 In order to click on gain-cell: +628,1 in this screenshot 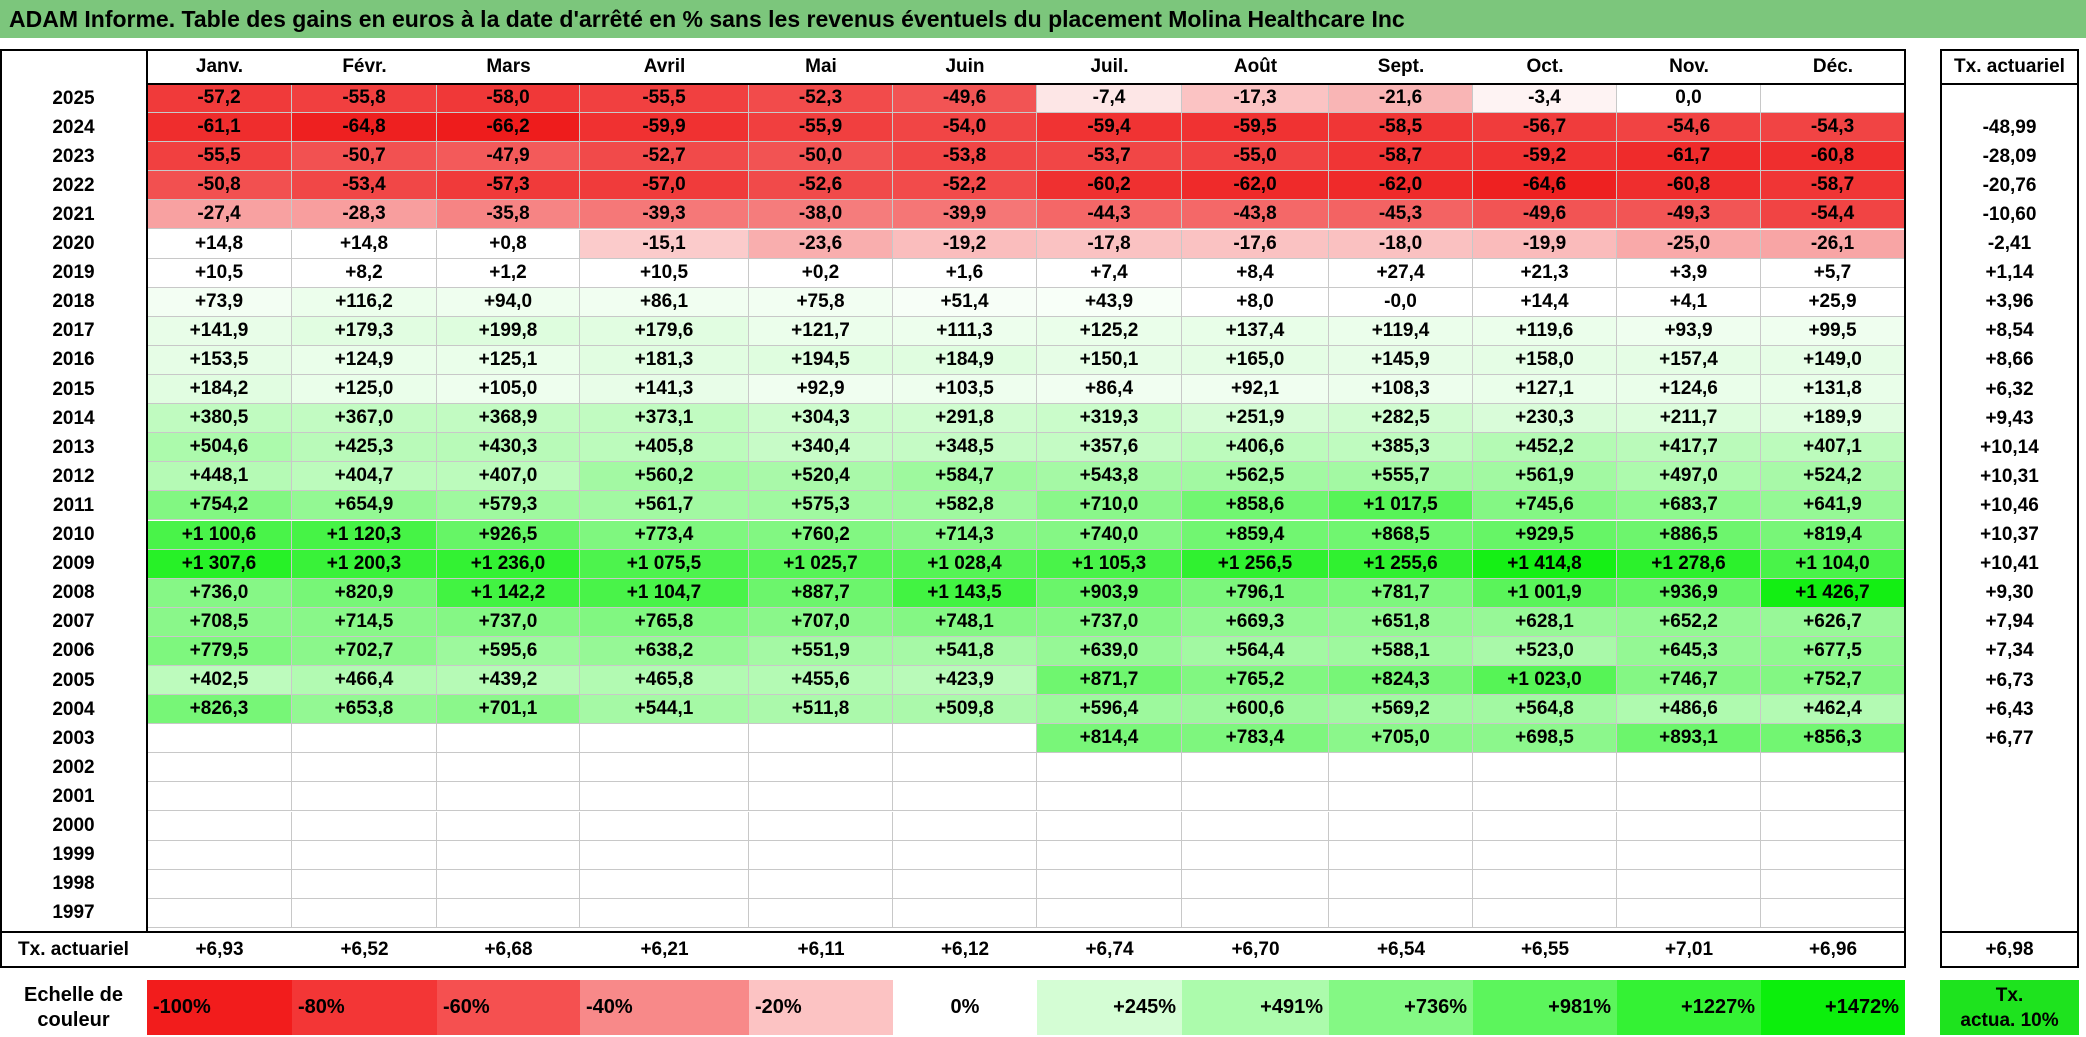, I will do `click(1545, 622)`.